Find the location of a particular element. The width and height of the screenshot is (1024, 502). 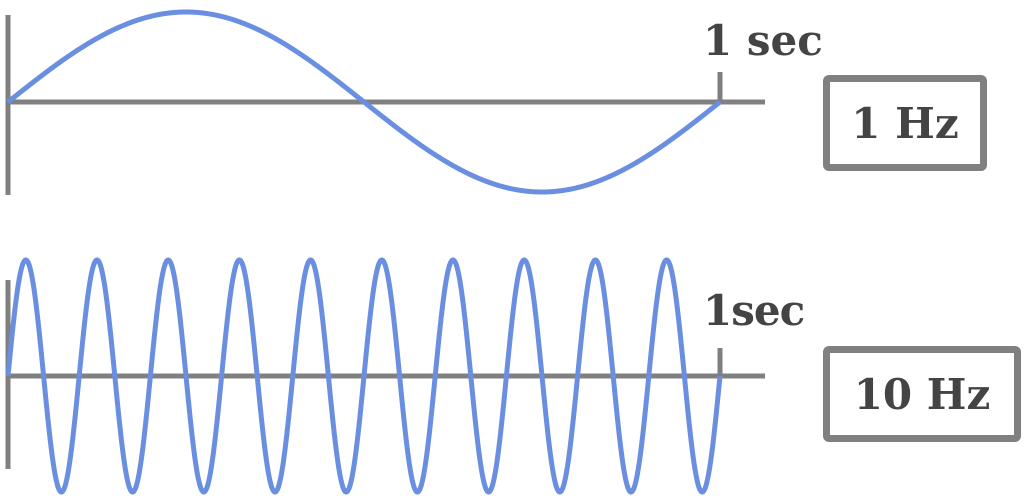

frequency-box-10hz: 10 Hz is located at coordinates (922, 394).